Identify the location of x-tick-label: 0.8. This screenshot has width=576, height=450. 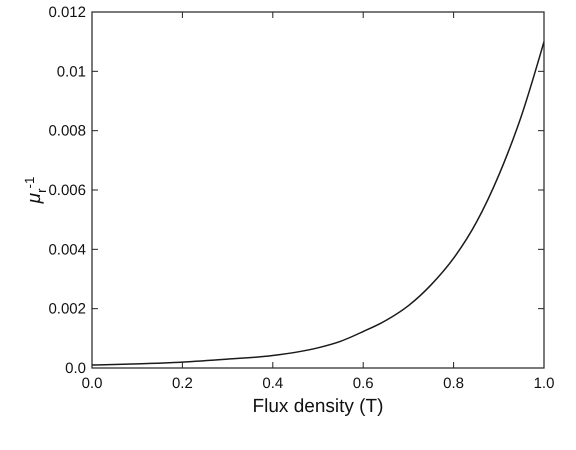
(453, 383).